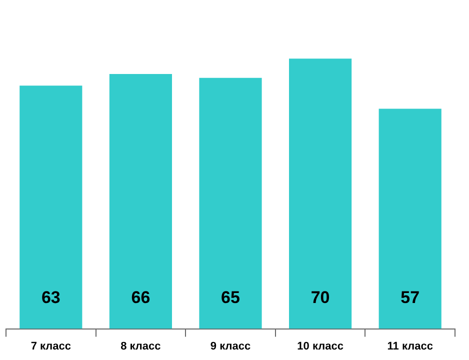  Describe the element at coordinates (50, 297) in the screenshot. I see `data-label: 63` at that location.